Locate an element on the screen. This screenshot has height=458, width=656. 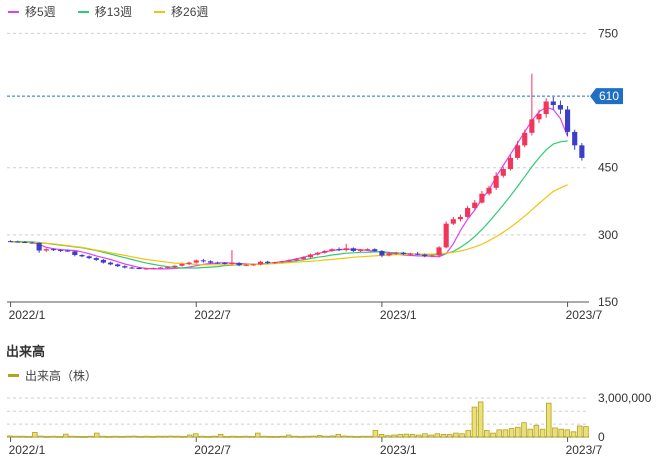
legend-item-volume: 出来高（株） is located at coordinates (52, 375).